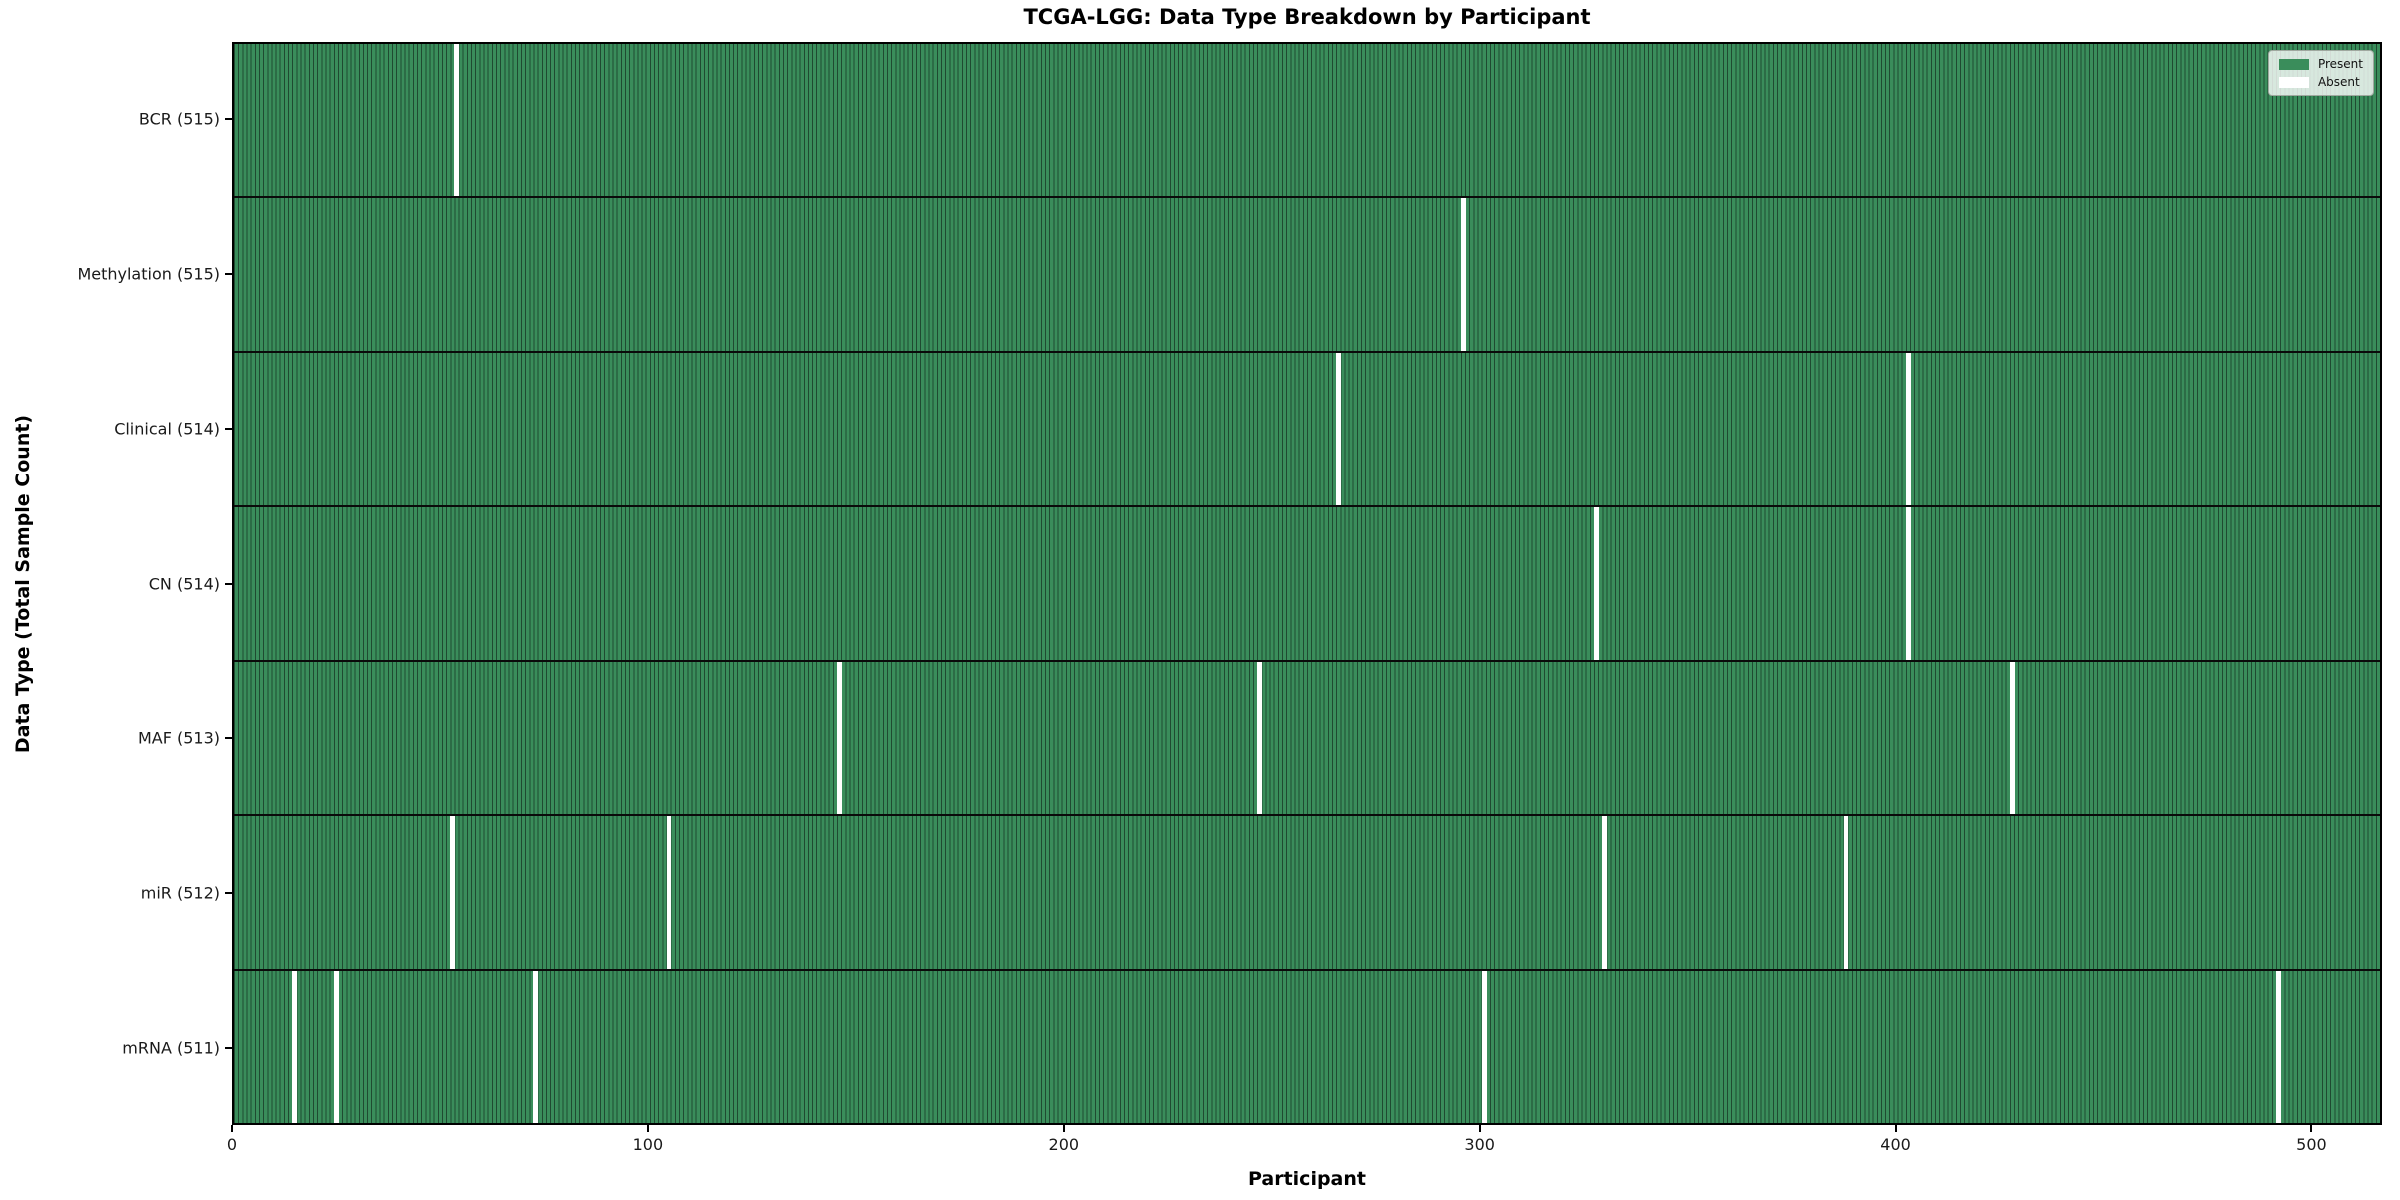 This screenshot has width=2400, height=1200. What do you see at coordinates (2311, 1144) in the screenshot?
I see `x-tick-label-500: 500` at bounding box center [2311, 1144].